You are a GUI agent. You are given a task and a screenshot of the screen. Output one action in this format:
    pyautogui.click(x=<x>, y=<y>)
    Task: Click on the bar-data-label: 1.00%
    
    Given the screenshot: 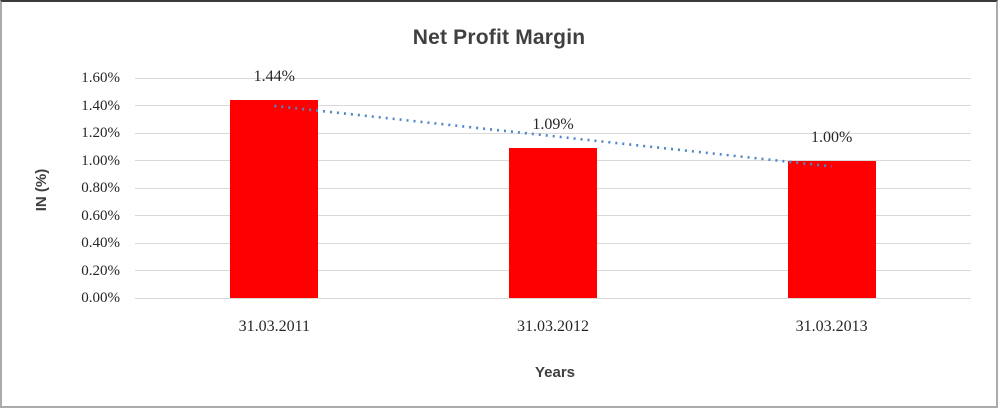 What is the action you would take?
    pyautogui.click(x=831, y=137)
    